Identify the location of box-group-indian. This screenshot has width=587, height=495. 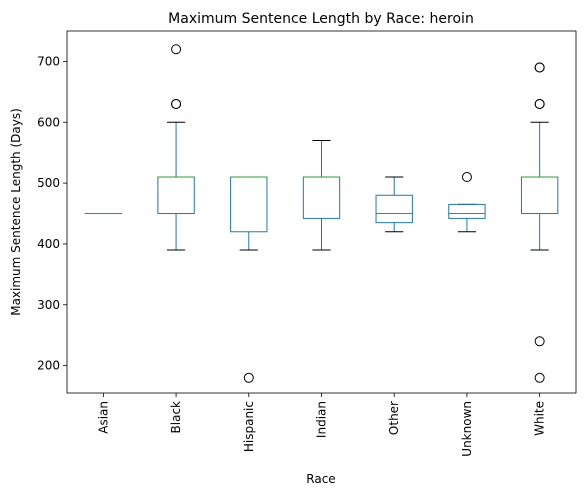
(321, 195).